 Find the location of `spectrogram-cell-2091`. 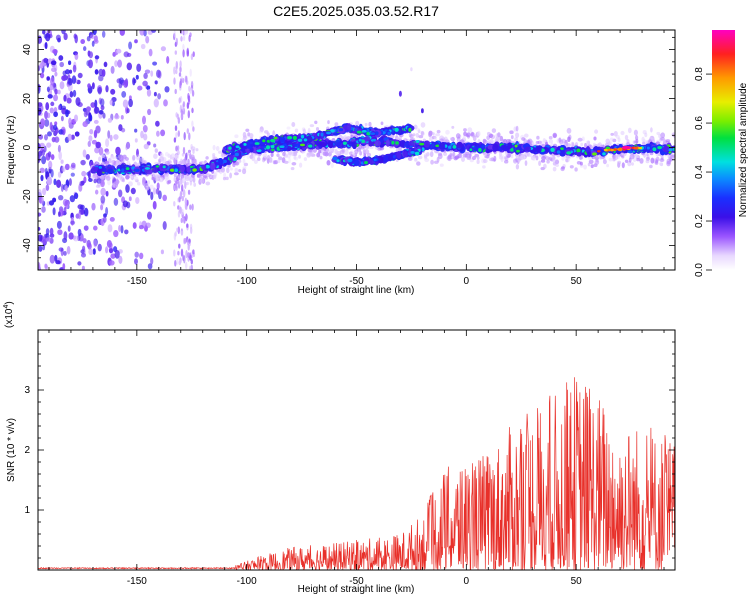

spectrogram-cell-2091 is located at coordinates (288, 128).